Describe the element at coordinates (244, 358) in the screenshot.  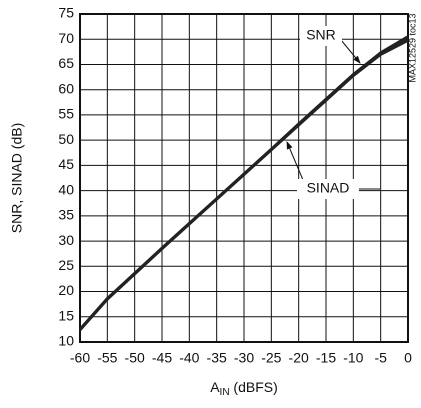
I see `x-tick-label: -30` at that location.